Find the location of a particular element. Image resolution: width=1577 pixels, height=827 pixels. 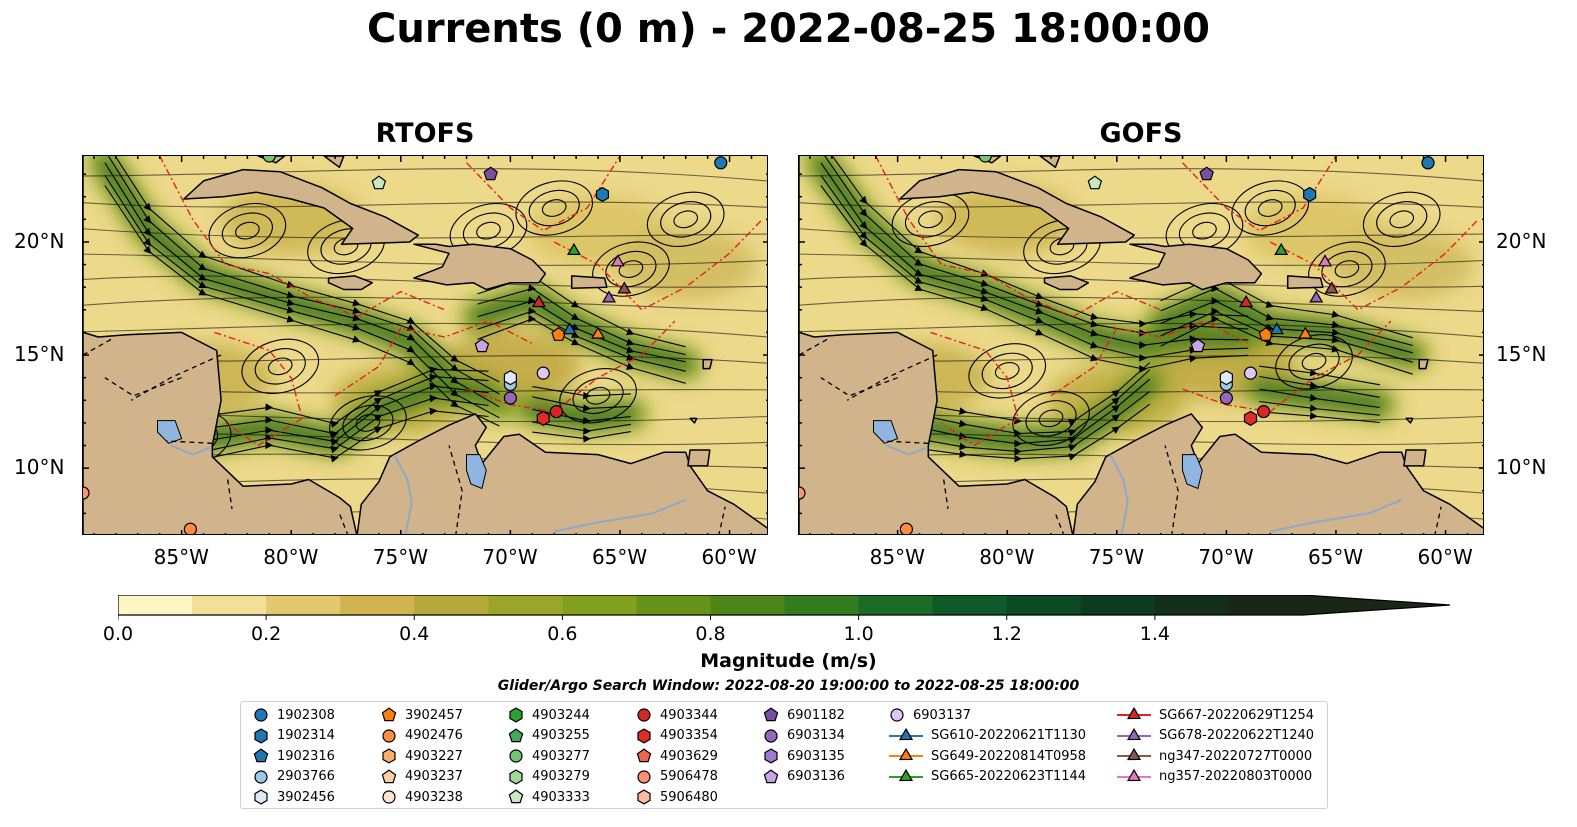

map-marker-ng347-20220727T0000 is located at coordinates (624, 287).